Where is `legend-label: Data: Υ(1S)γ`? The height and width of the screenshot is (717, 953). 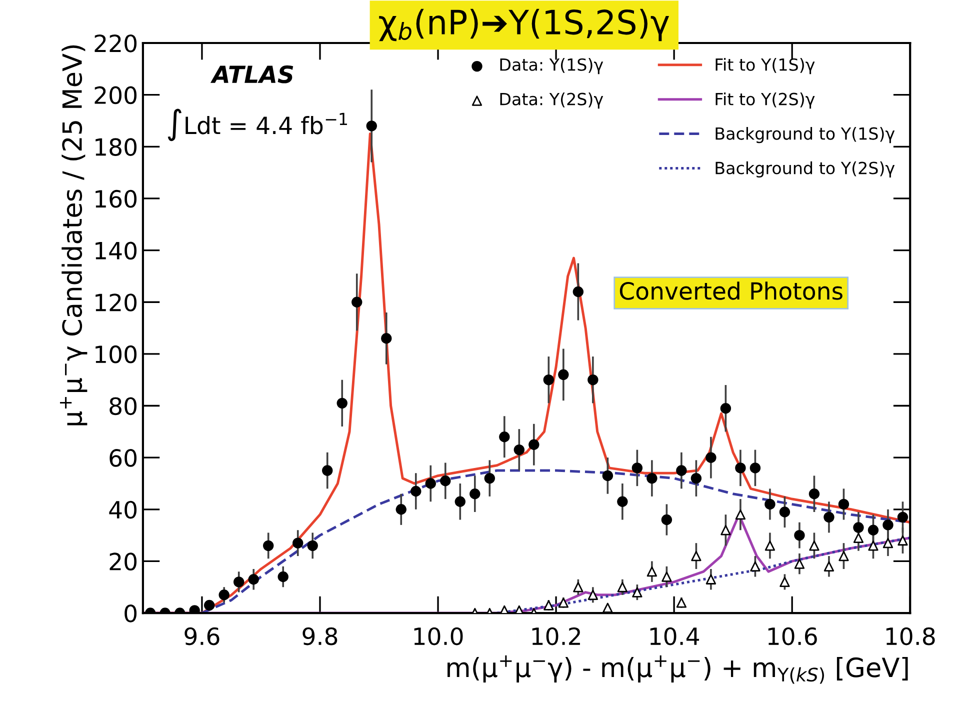 legend-label: Data: Υ(1S)γ is located at coordinates (552, 66).